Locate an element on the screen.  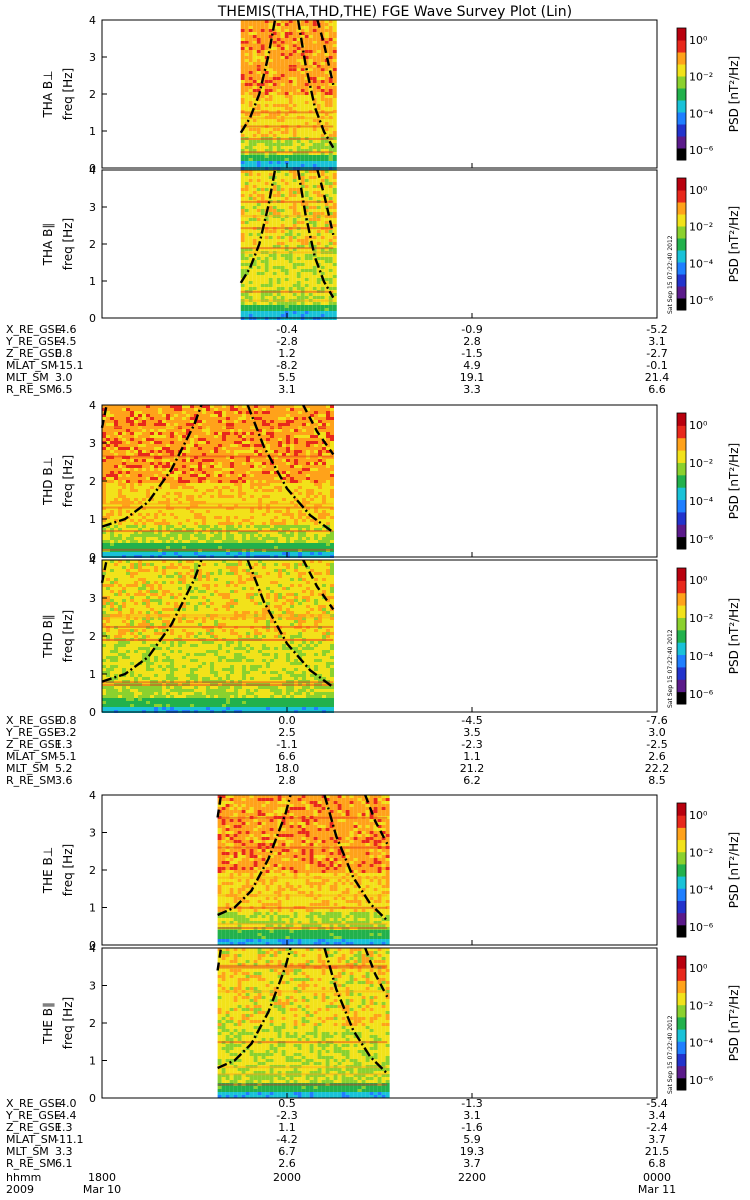
ephemeris-value: 8.5 is located at coordinates (657, 780).